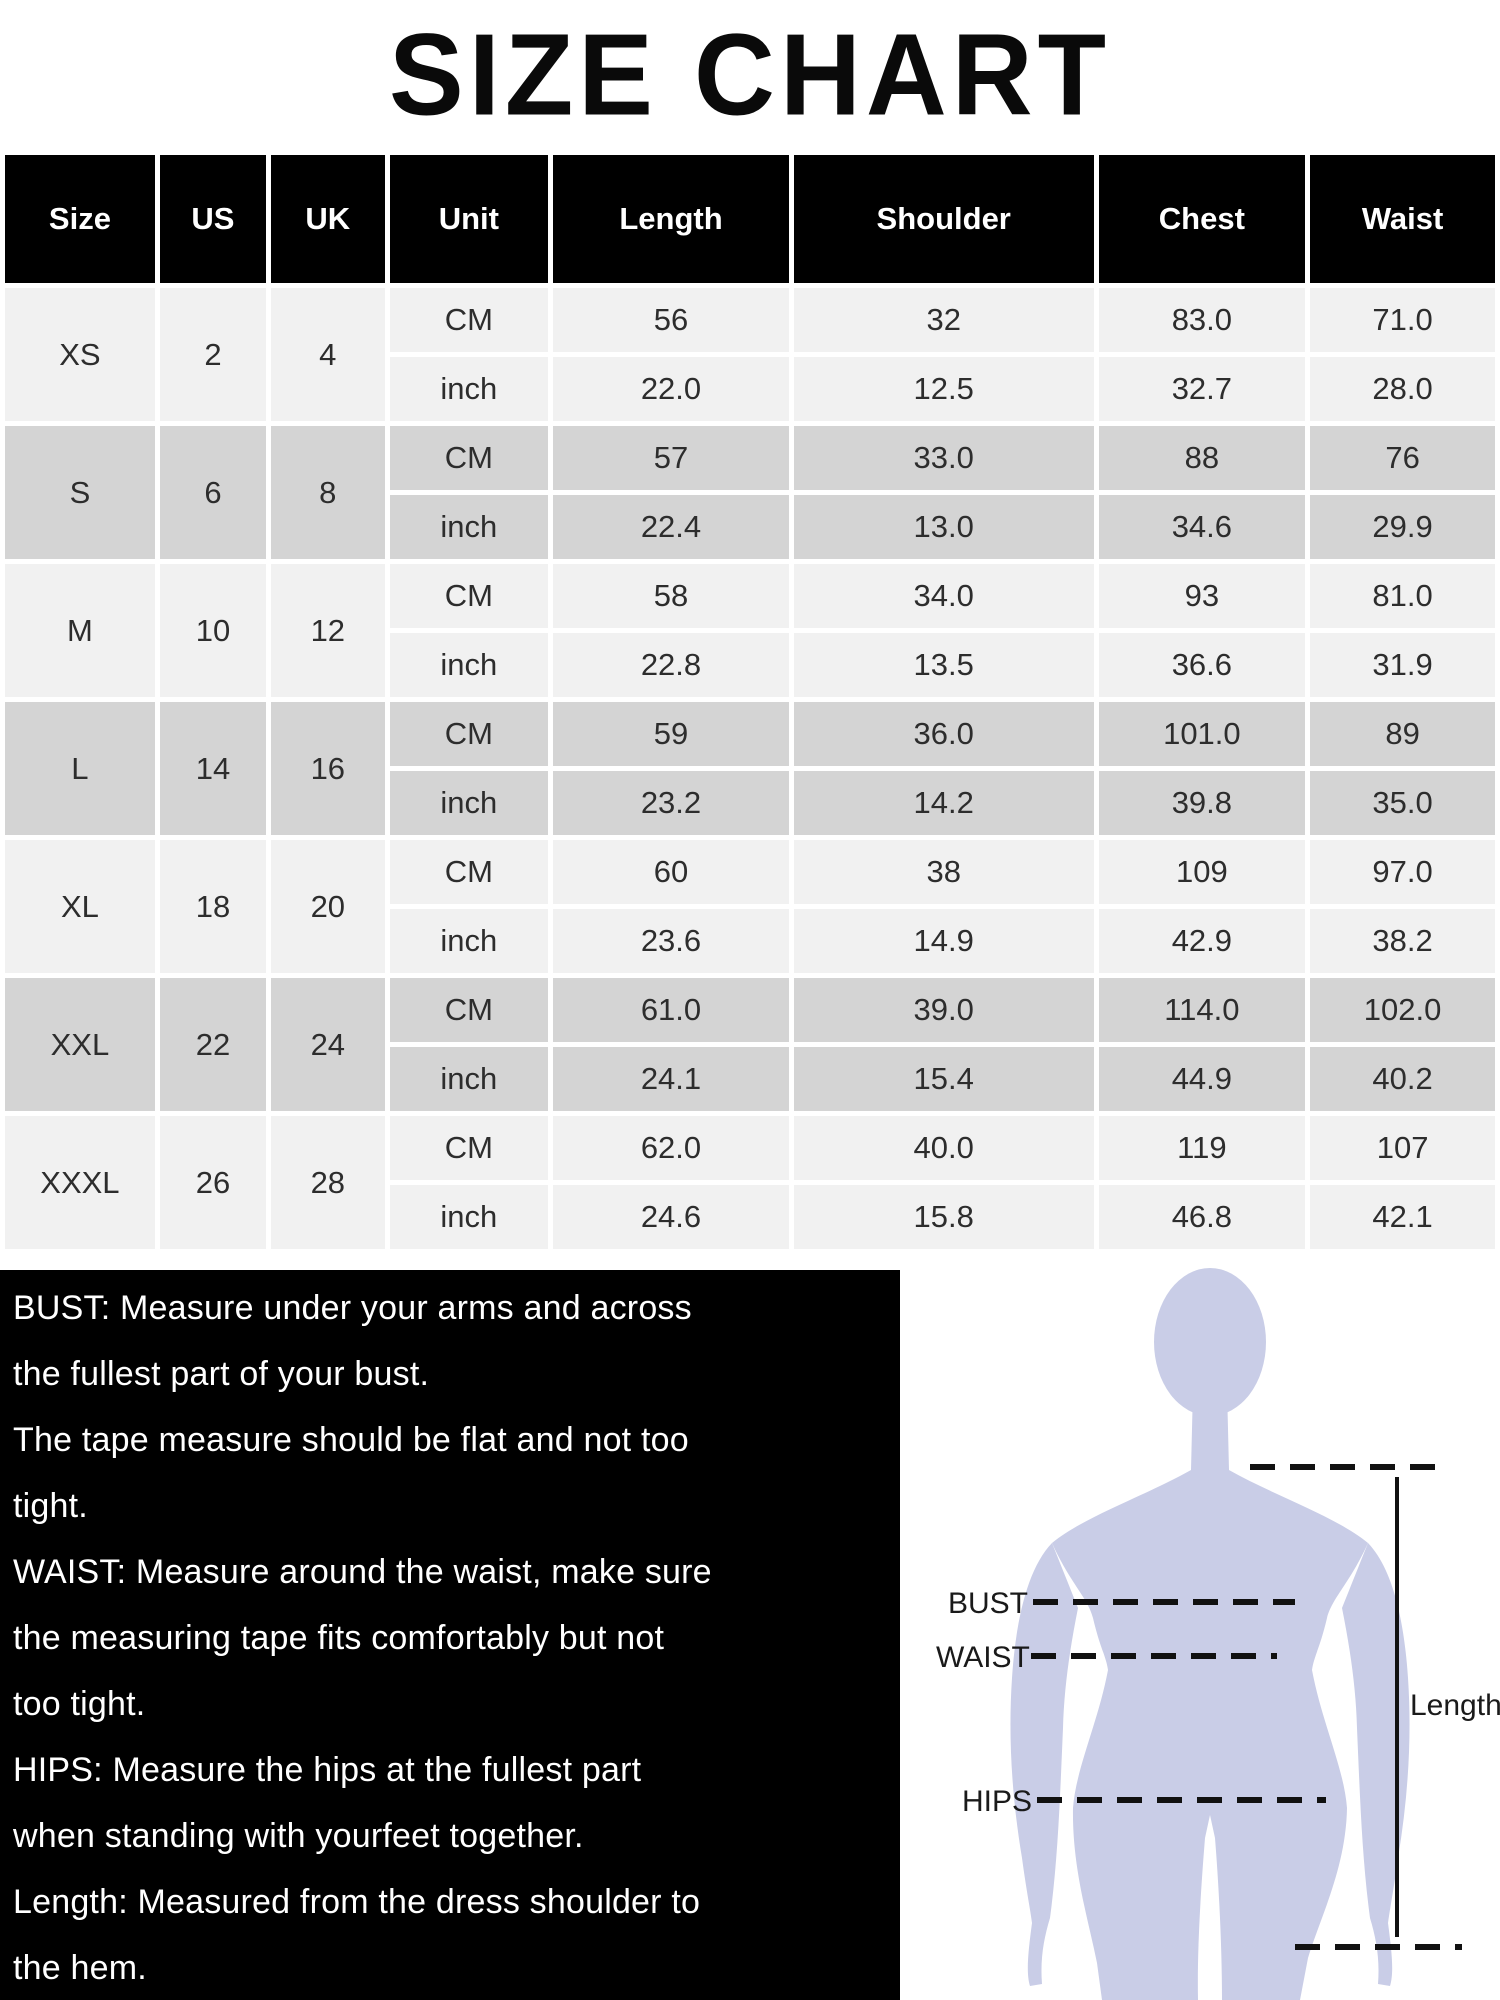  What do you see at coordinates (1202, 320) in the screenshot?
I see `chest-value: 83.0` at bounding box center [1202, 320].